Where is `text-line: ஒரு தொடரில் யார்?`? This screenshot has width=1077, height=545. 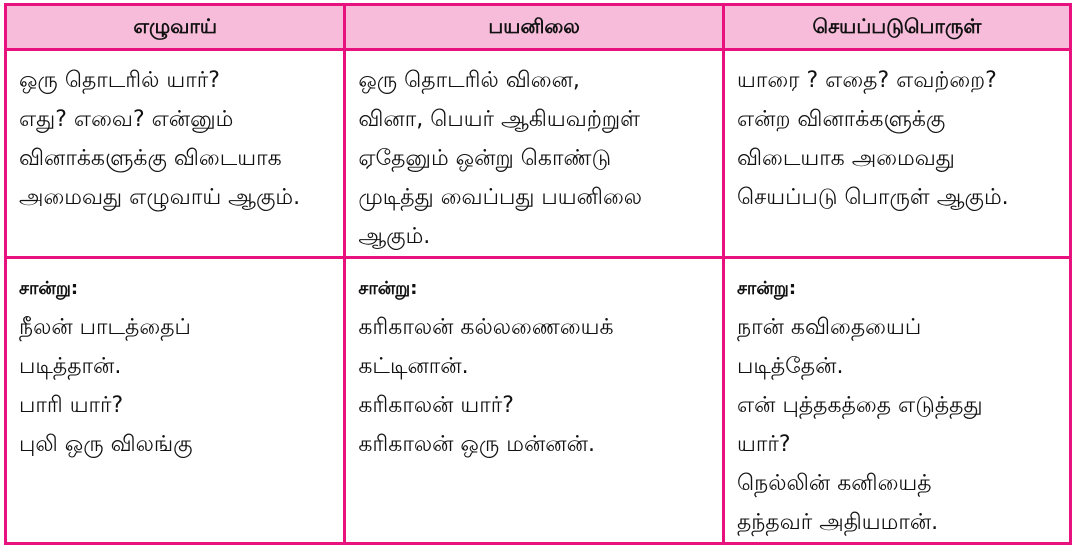 text-line: ஒரு தொடரில் யார்? is located at coordinates (119, 80).